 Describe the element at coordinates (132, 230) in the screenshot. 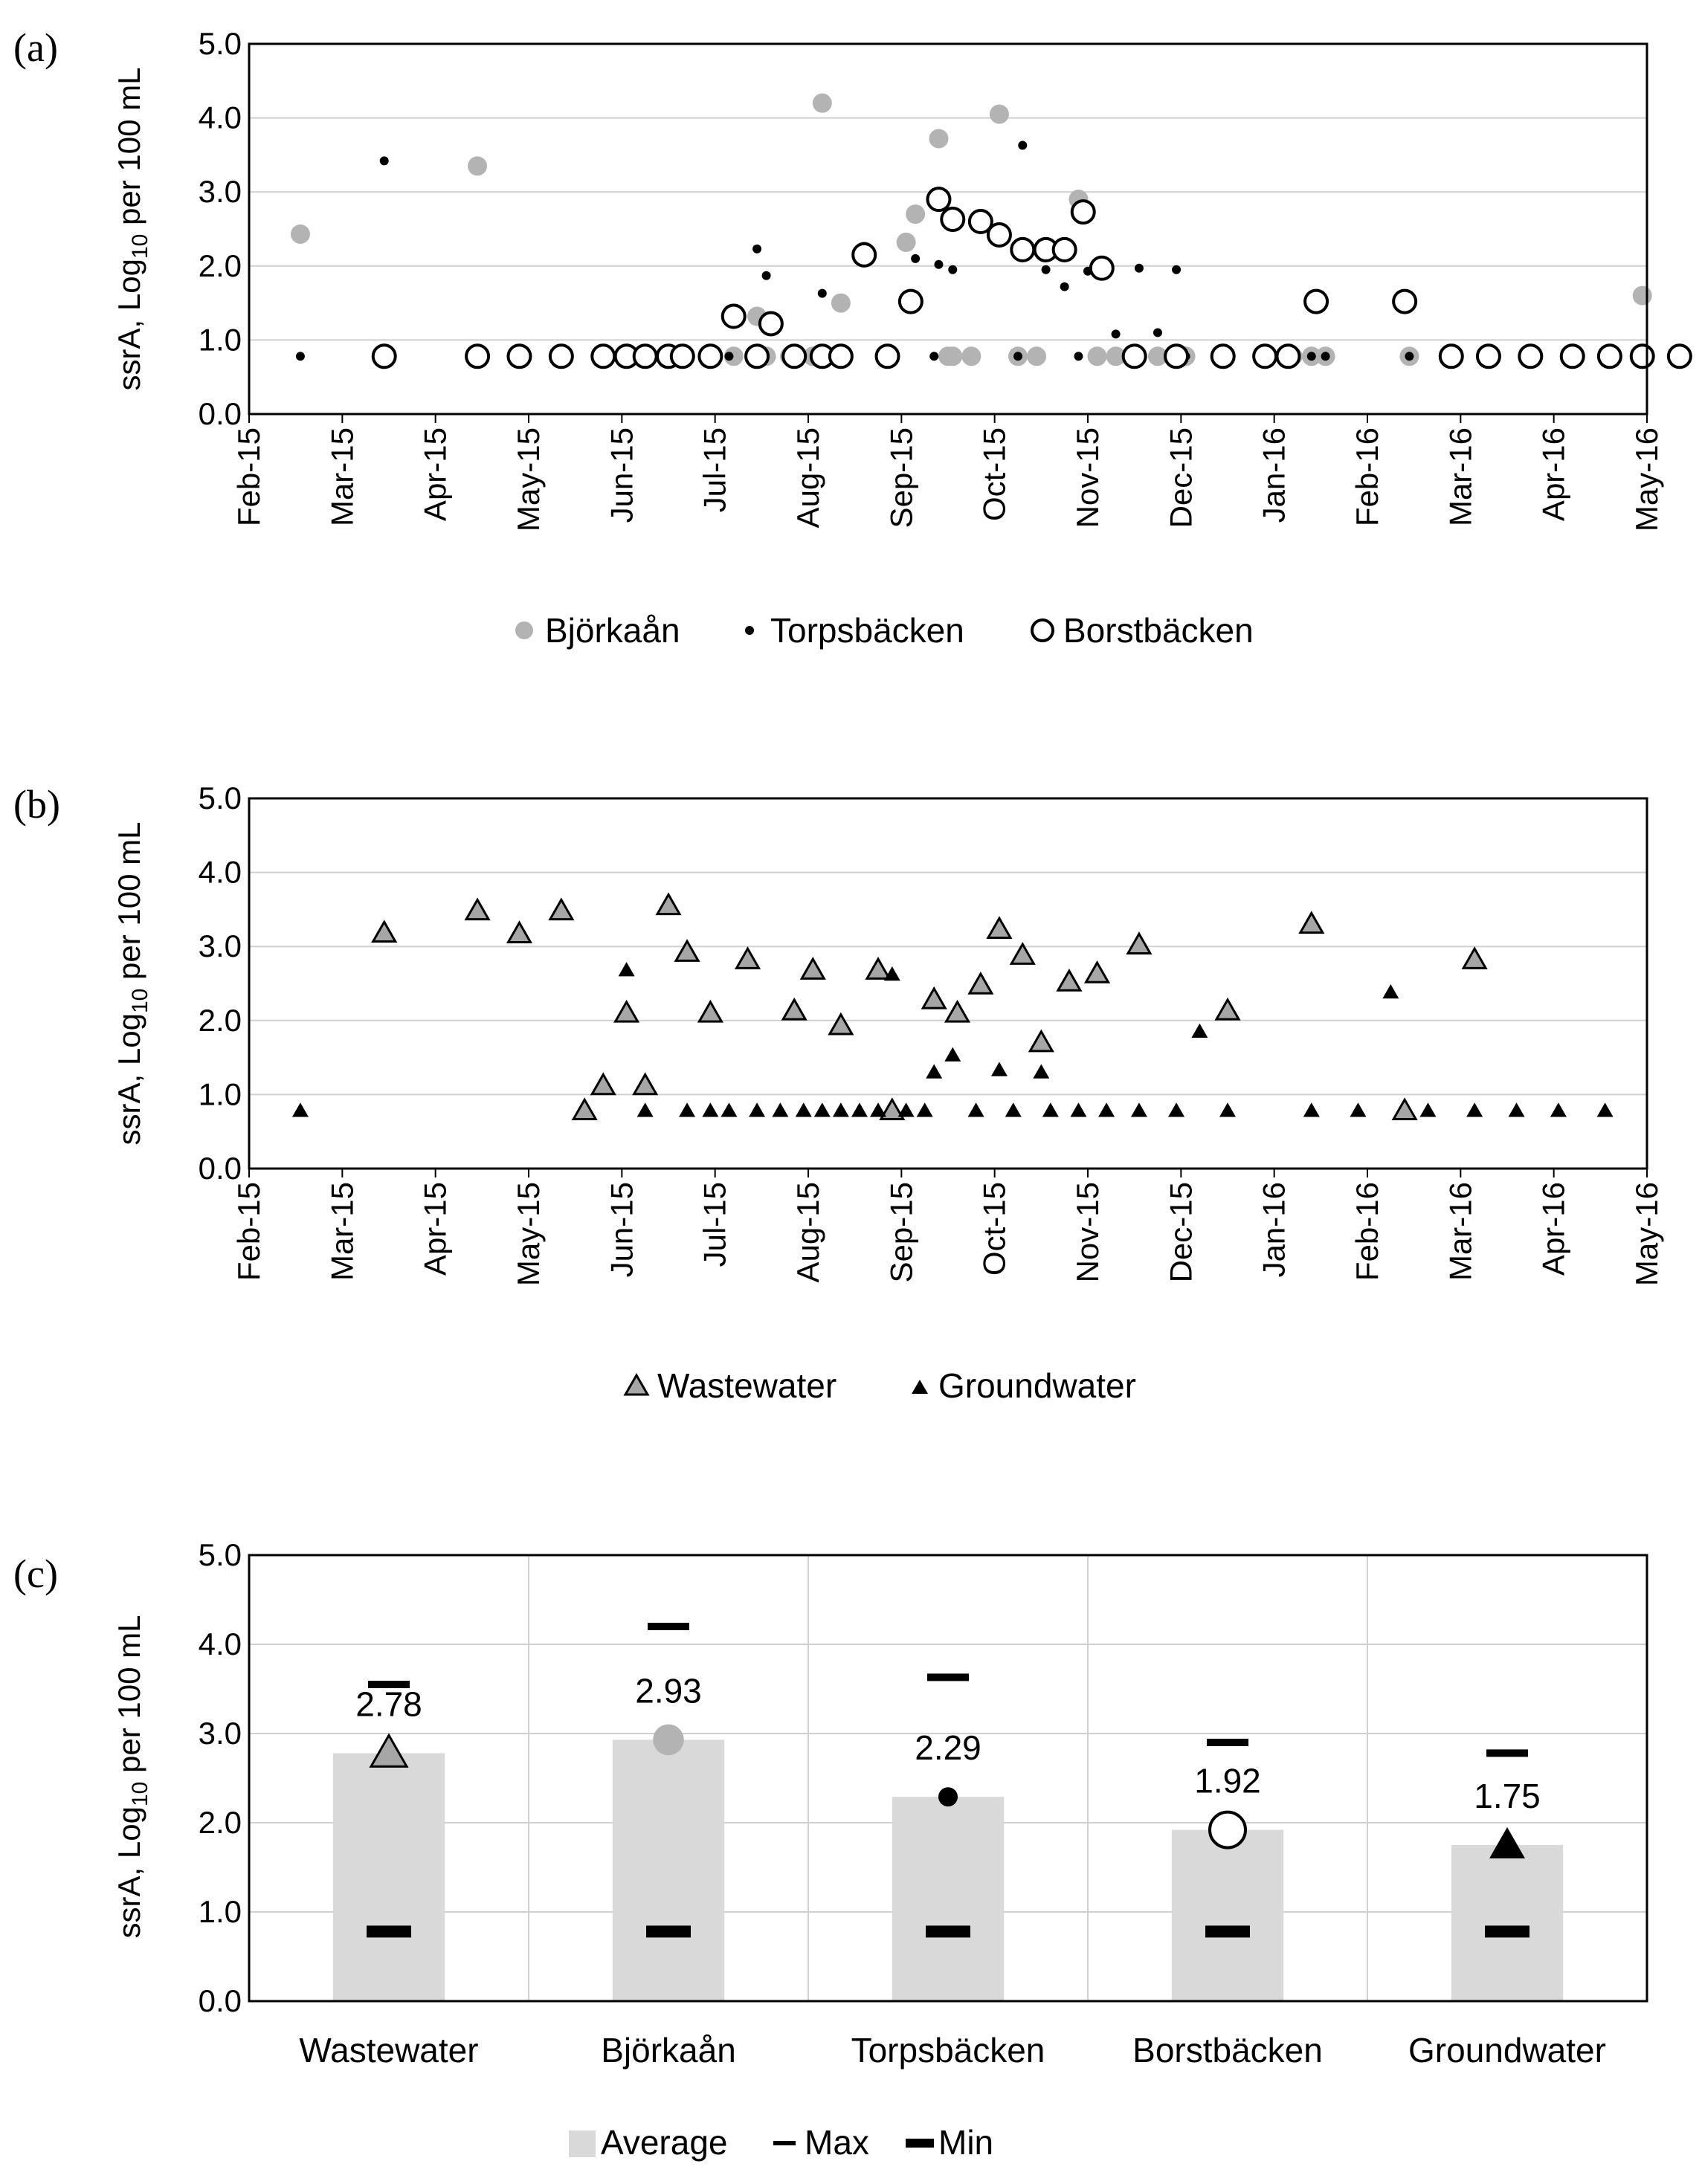

I see `panel-a-y-axis-title: ssrA, Log10 per 100 mL` at that location.